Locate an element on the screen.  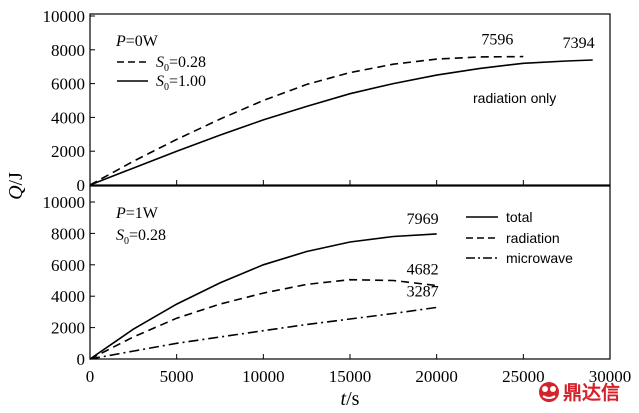
radiation-only-annotation: radiation only is located at coordinates (514, 98).